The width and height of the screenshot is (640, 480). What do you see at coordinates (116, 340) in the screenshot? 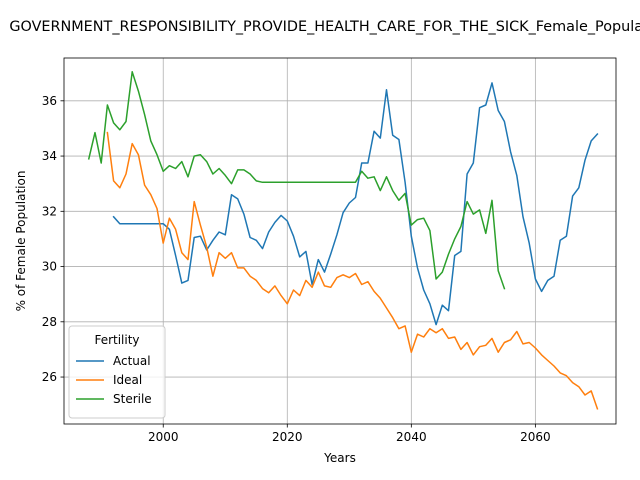
I see `legend-title: Fertility` at bounding box center [116, 340].